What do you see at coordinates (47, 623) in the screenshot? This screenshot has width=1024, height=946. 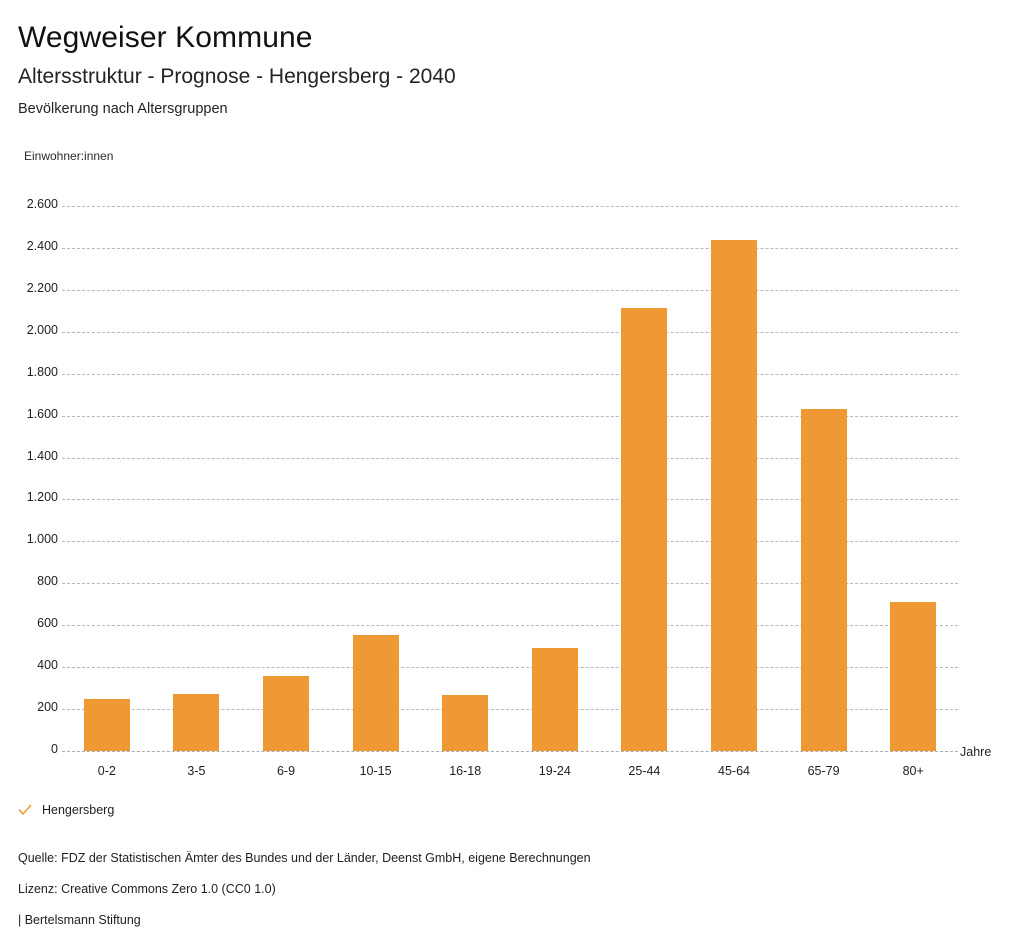 I see `y-axis-tick-label: 600` at bounding box center [47, 623].